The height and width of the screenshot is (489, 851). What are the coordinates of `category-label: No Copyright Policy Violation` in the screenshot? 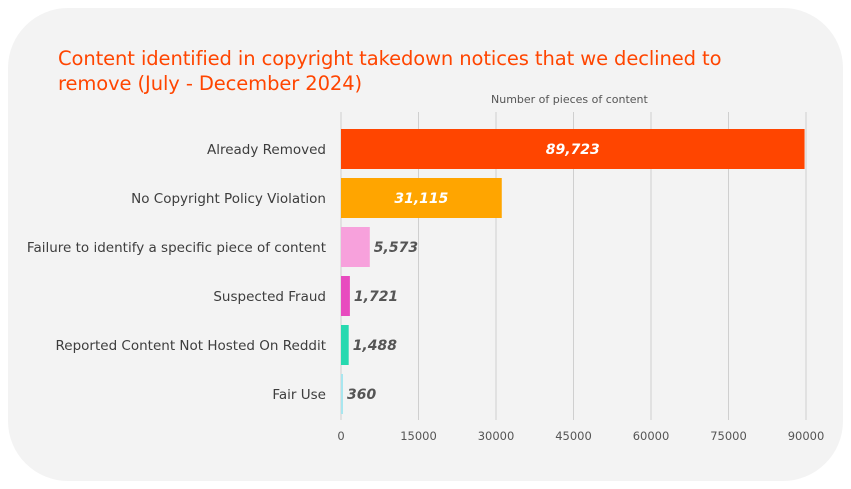 It's located at (228, 199).